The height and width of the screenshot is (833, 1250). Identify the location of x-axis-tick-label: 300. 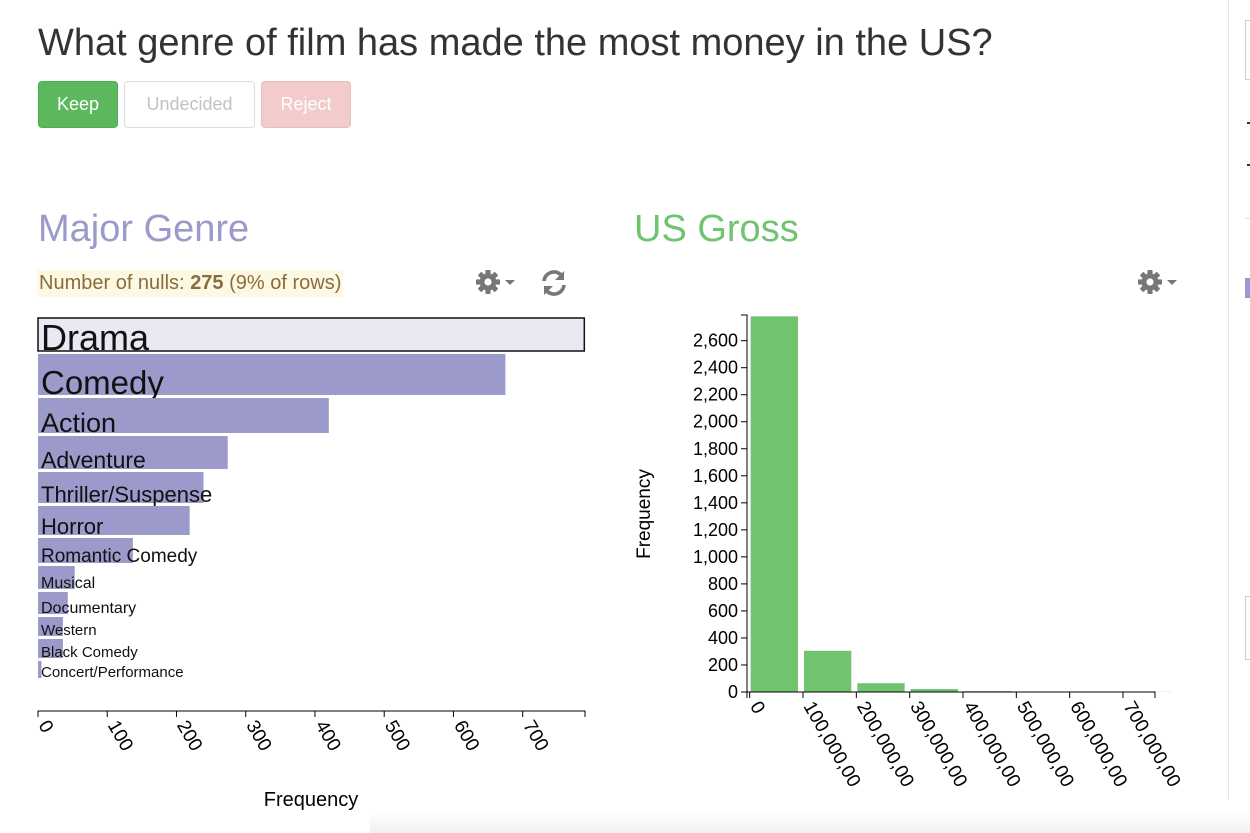
(258, 736).